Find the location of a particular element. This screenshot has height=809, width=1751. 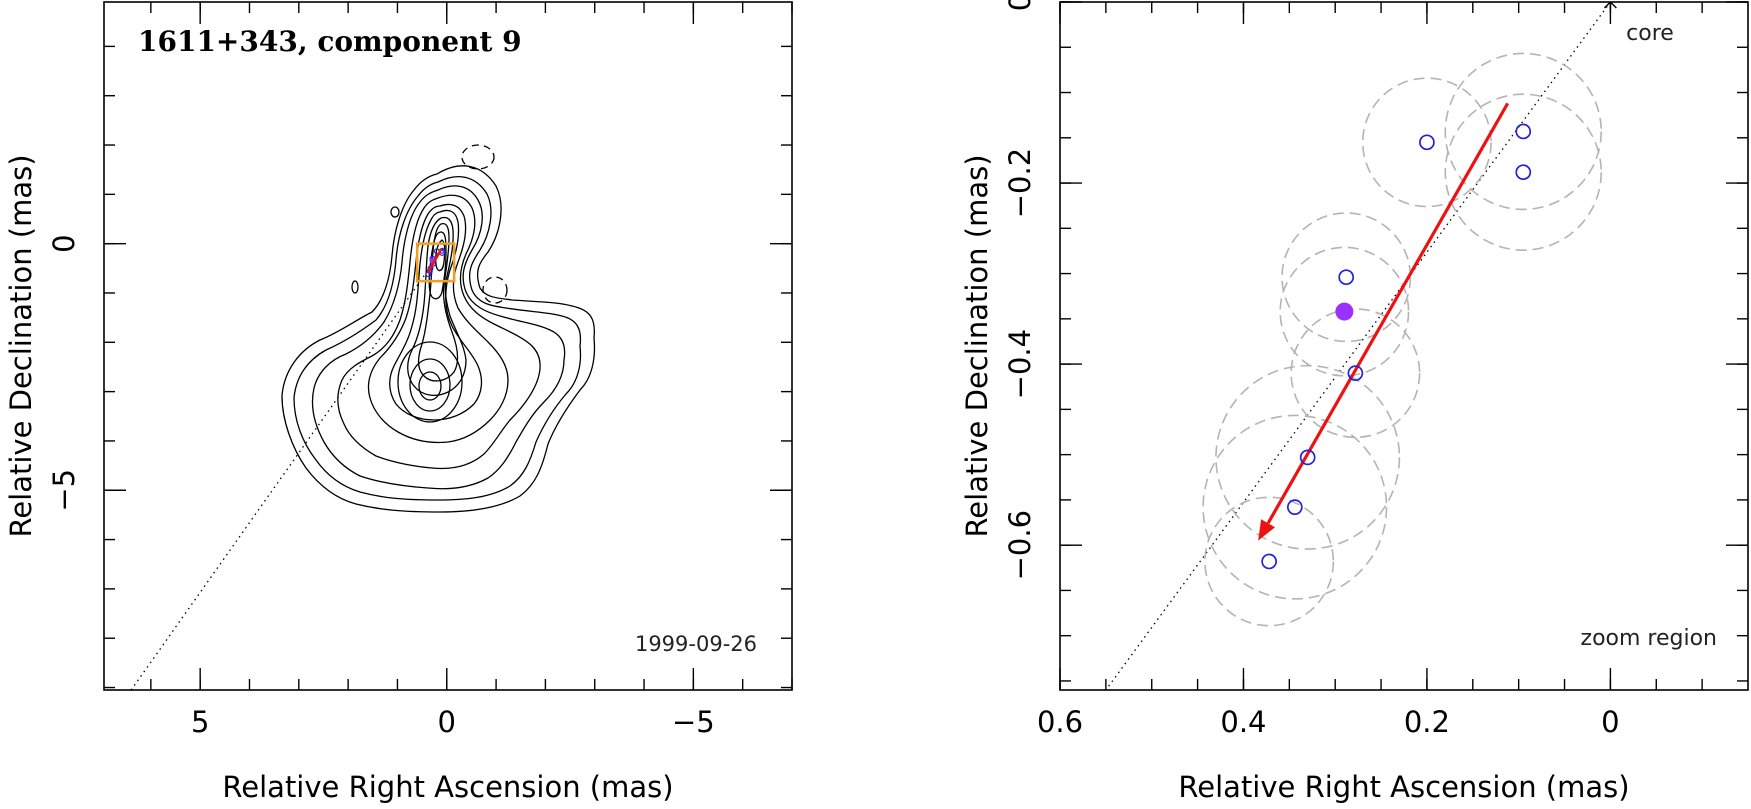

left-x-tick-label: 0 is located at coordinates (447, 722).